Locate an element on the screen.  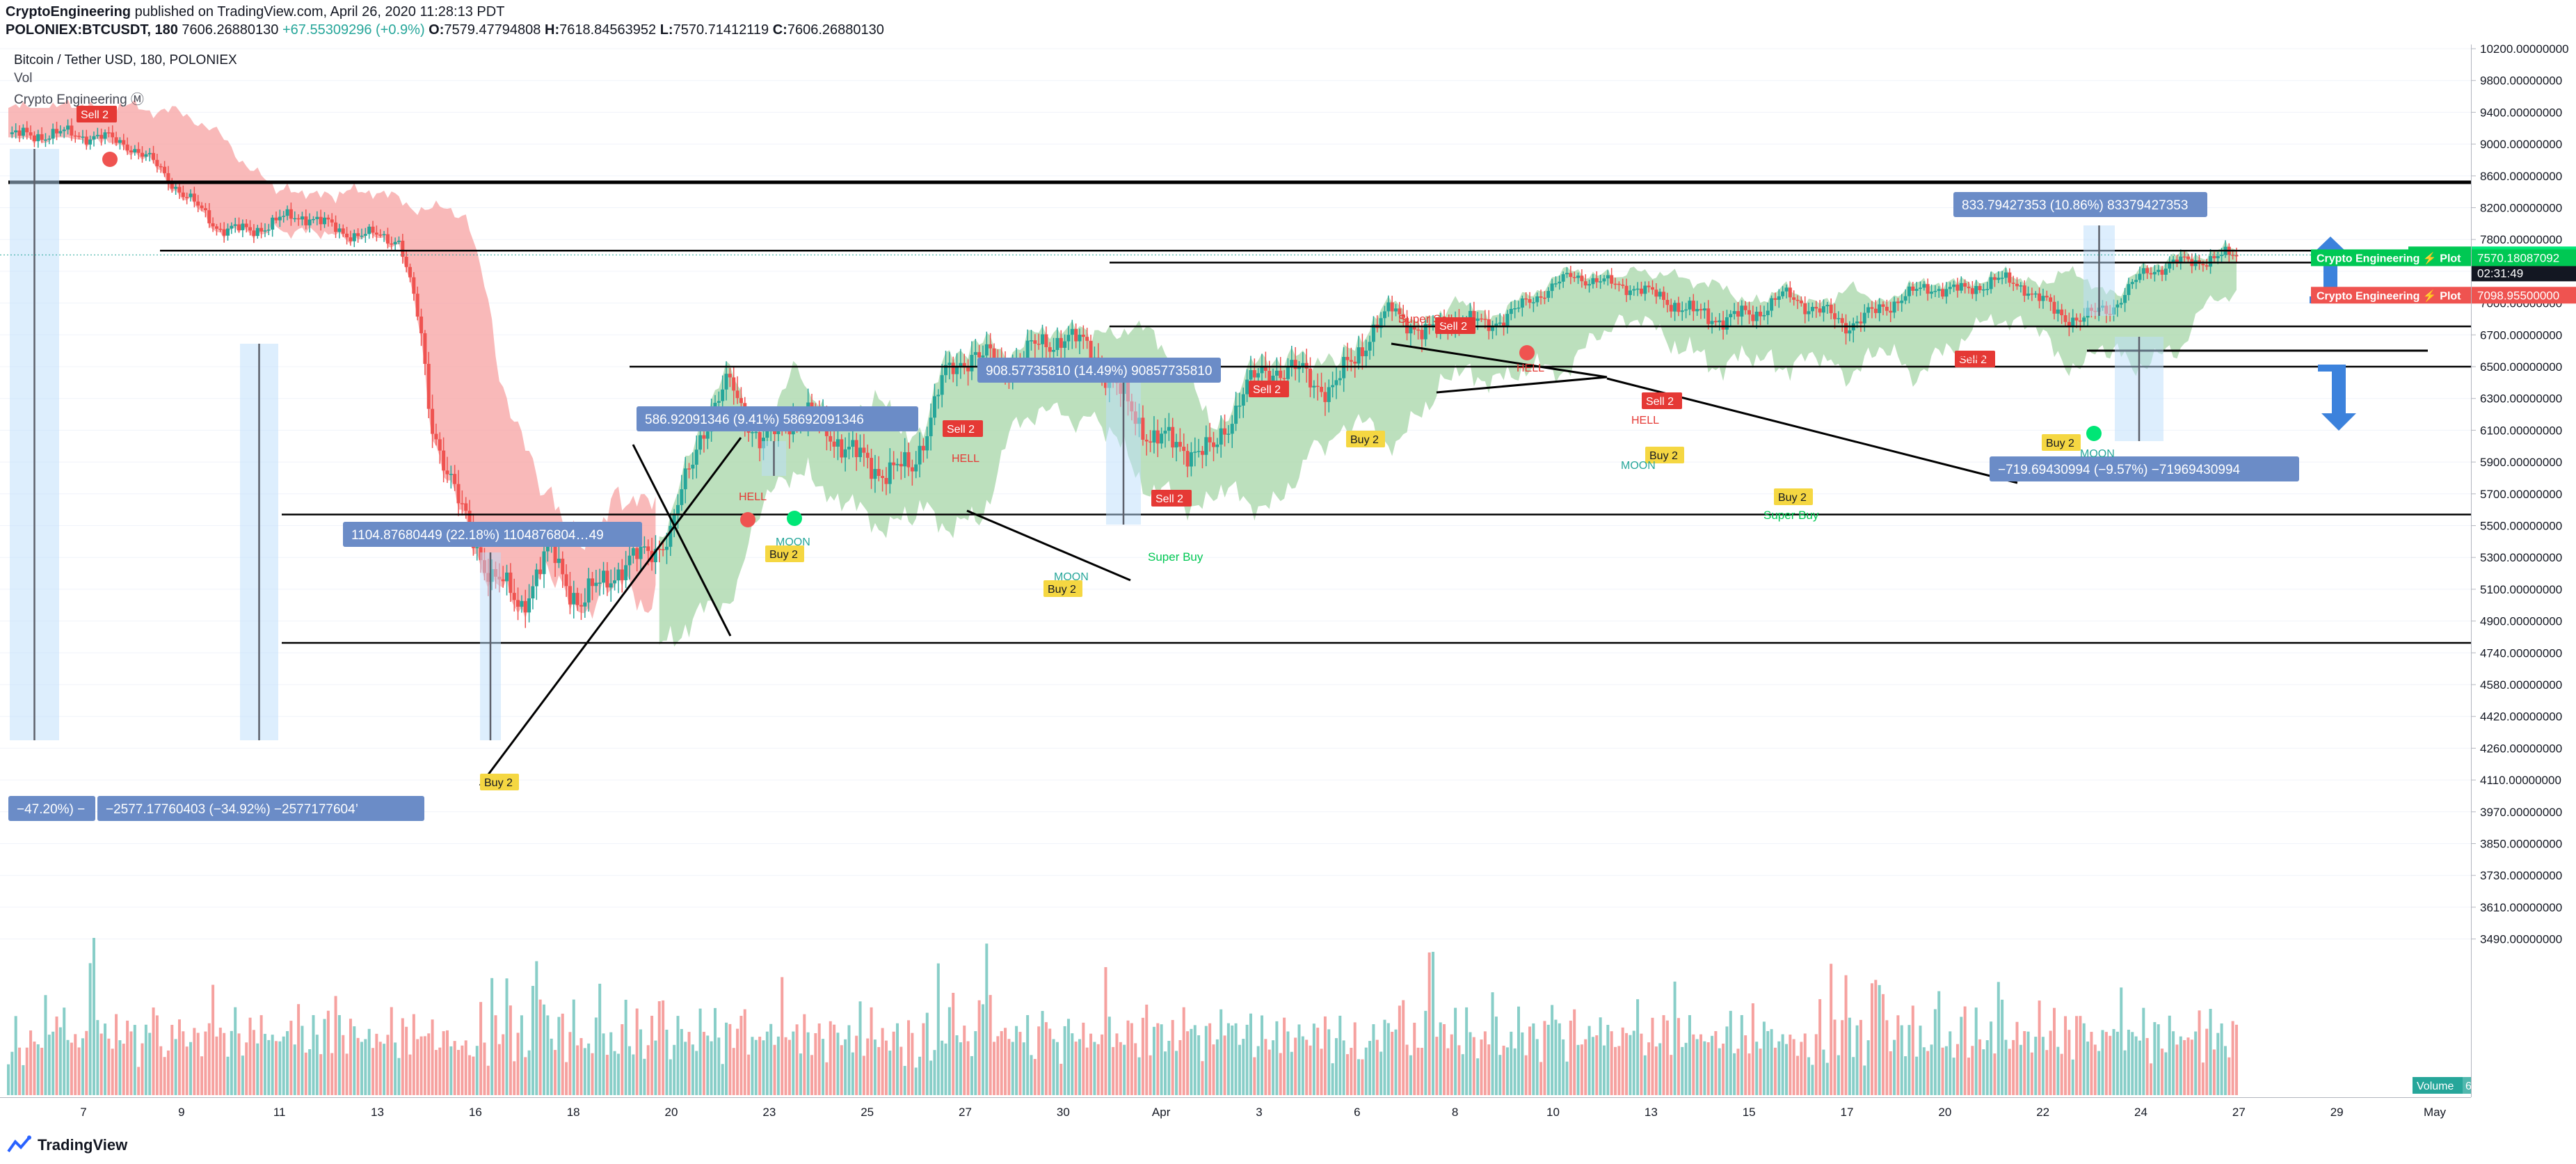
open-label: O: is located at coordinates (437, 30).